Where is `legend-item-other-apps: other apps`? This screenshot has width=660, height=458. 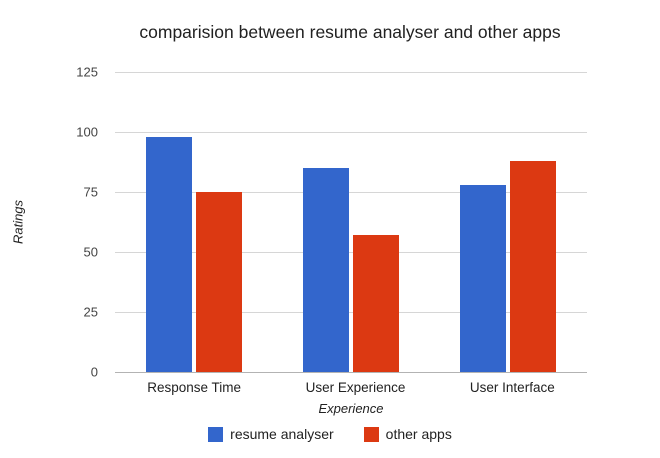 legend-item-other-apps: other apps is located at coordinates (407, 434).